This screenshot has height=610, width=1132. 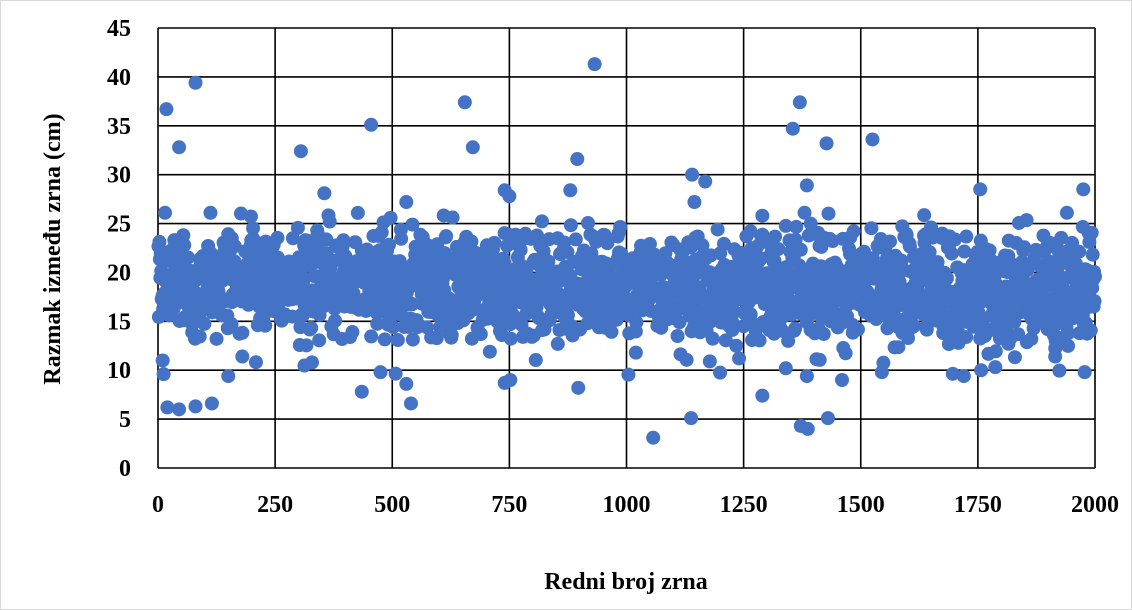 I want to click on x-tick-label: 250, so click(x=275, y=505).